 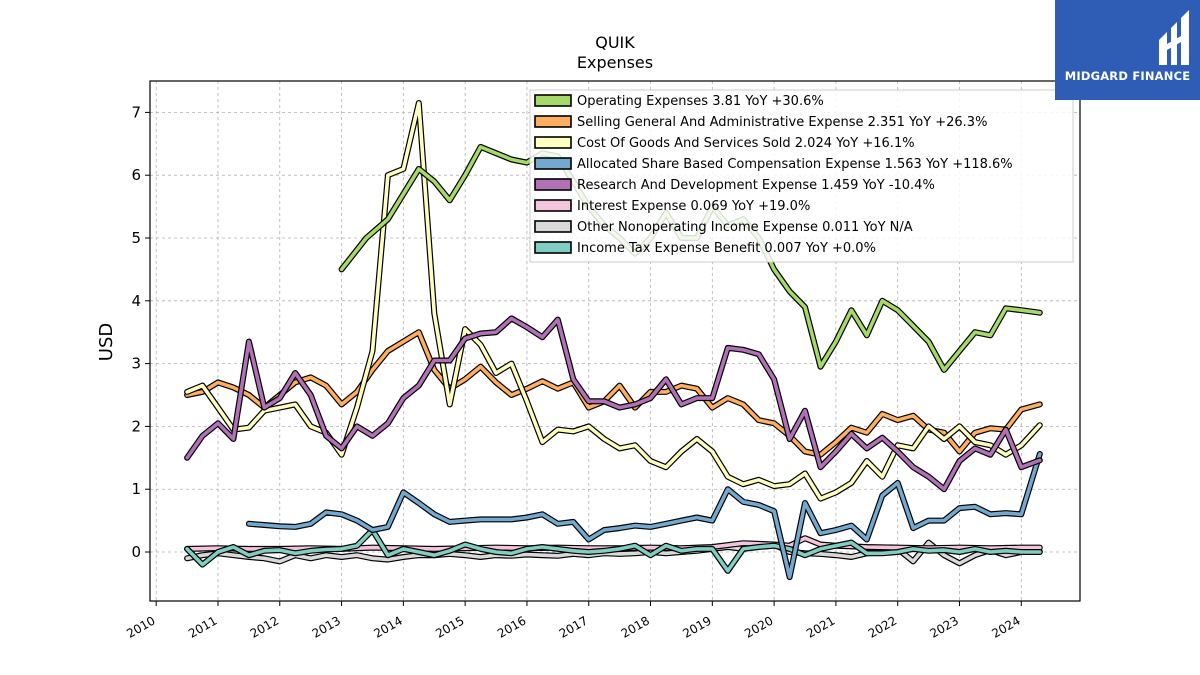 I want to click on x-tick-label: 2022, so click(x=882, y=626).